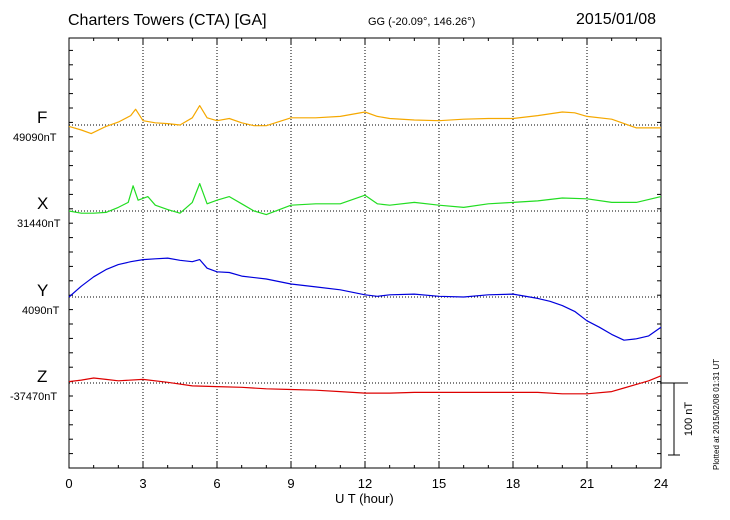  Describe the element at coordinates (42, 117) in the screenshot. I see `component-label-f: F` at that location.